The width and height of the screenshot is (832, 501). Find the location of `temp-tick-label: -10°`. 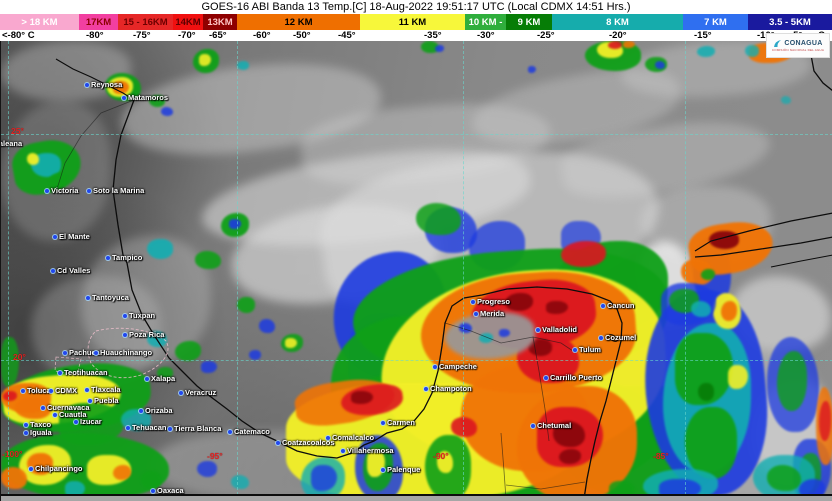

temp-tick-label: -10° is located at coordinates (766, 35).